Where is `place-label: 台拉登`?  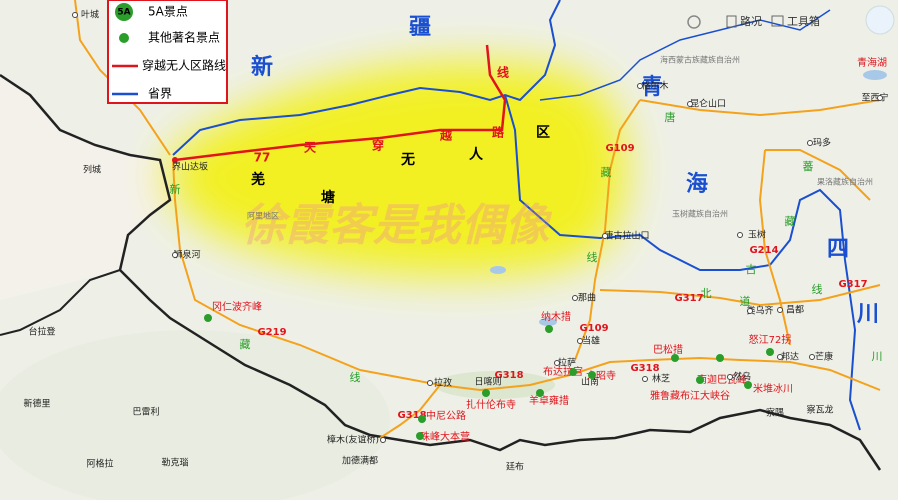
place-label: 台拉登 is located at coordinates (41, 332).